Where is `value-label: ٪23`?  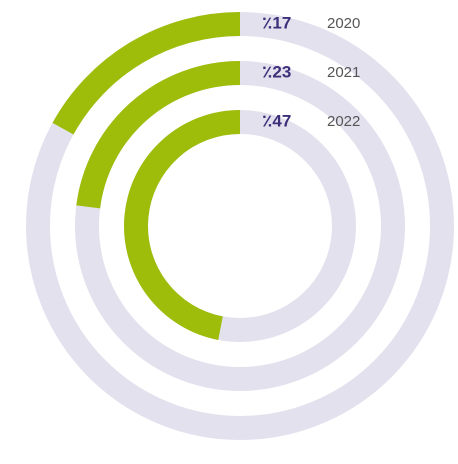 value-label: ٪23 is located at coordinates (276, 71).